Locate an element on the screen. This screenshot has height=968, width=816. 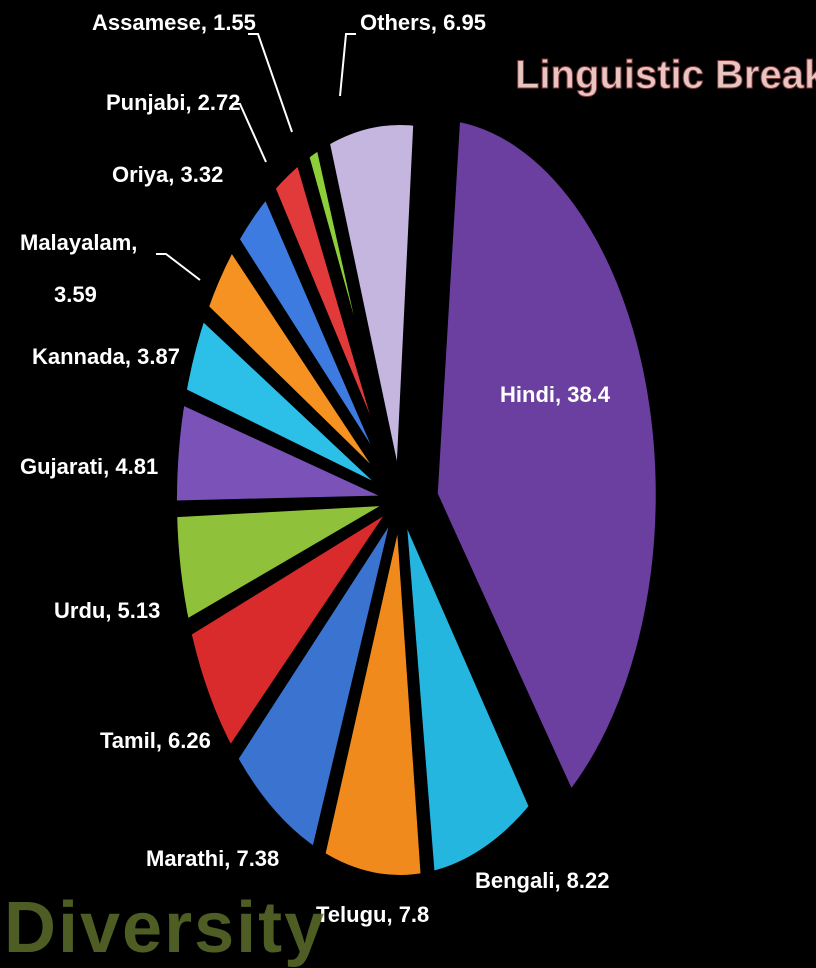
slice-label-tamil: Tamil, 6.26 is located at coordinates (155, 740).